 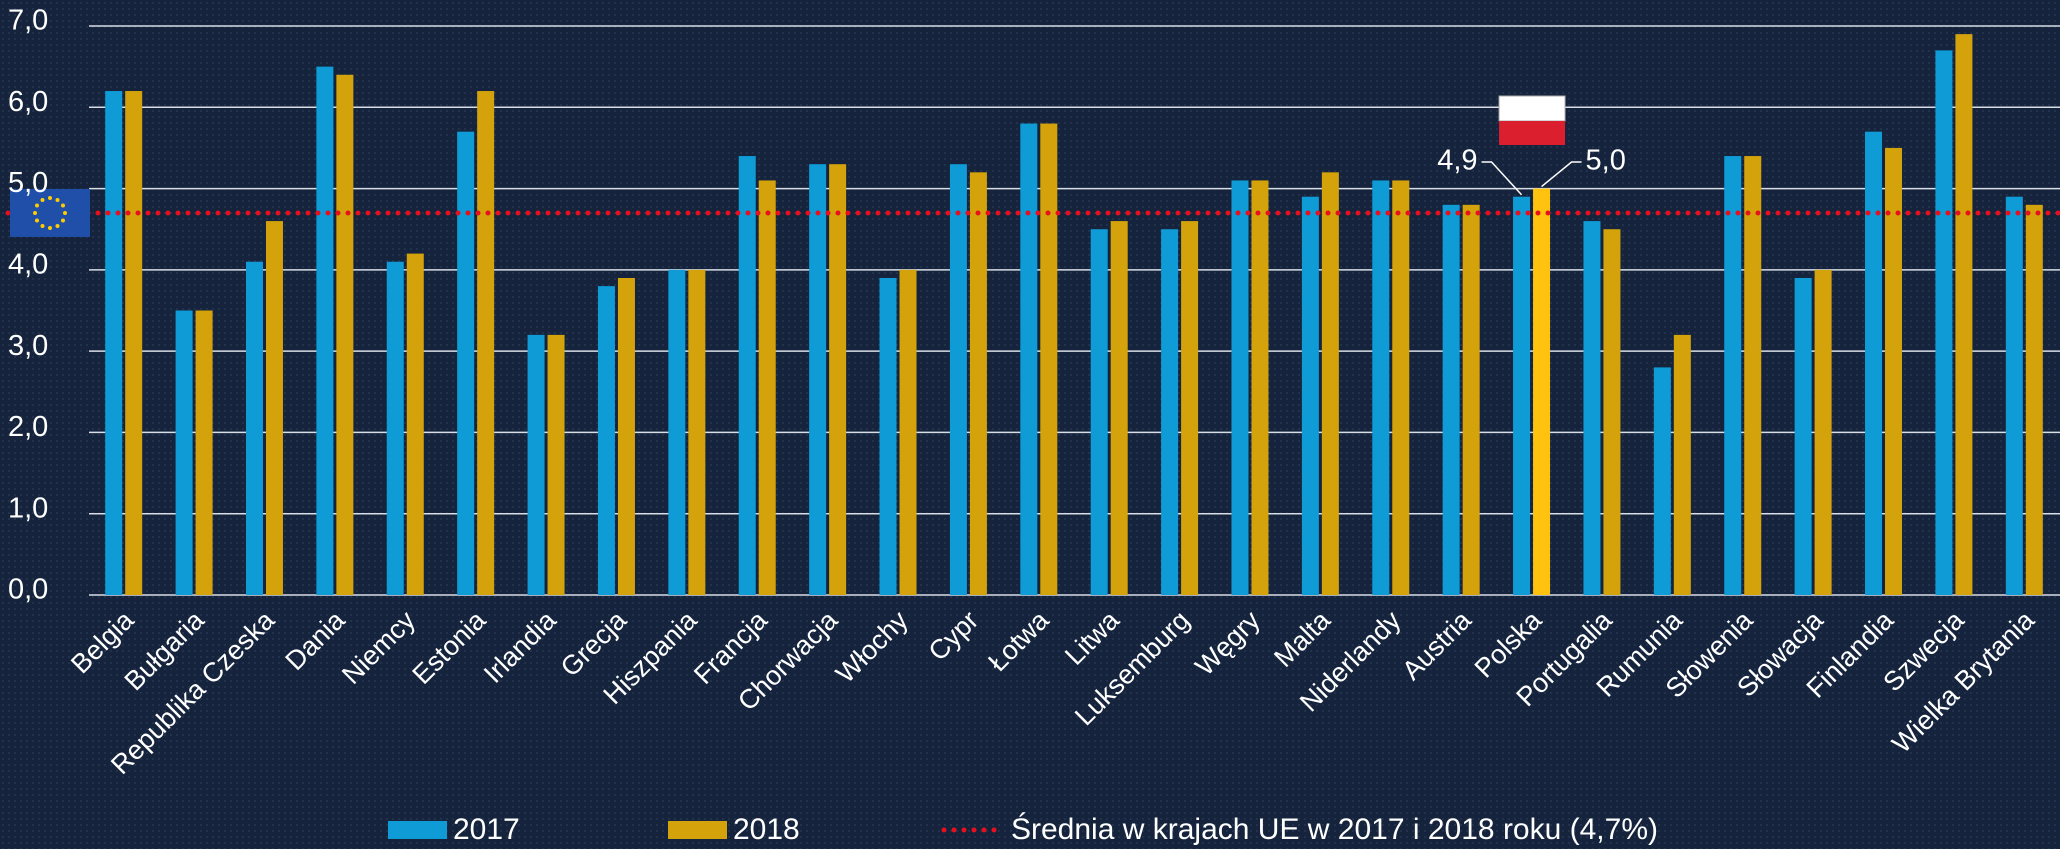 I want to click on flag-white, so click(x=1532, y=108).